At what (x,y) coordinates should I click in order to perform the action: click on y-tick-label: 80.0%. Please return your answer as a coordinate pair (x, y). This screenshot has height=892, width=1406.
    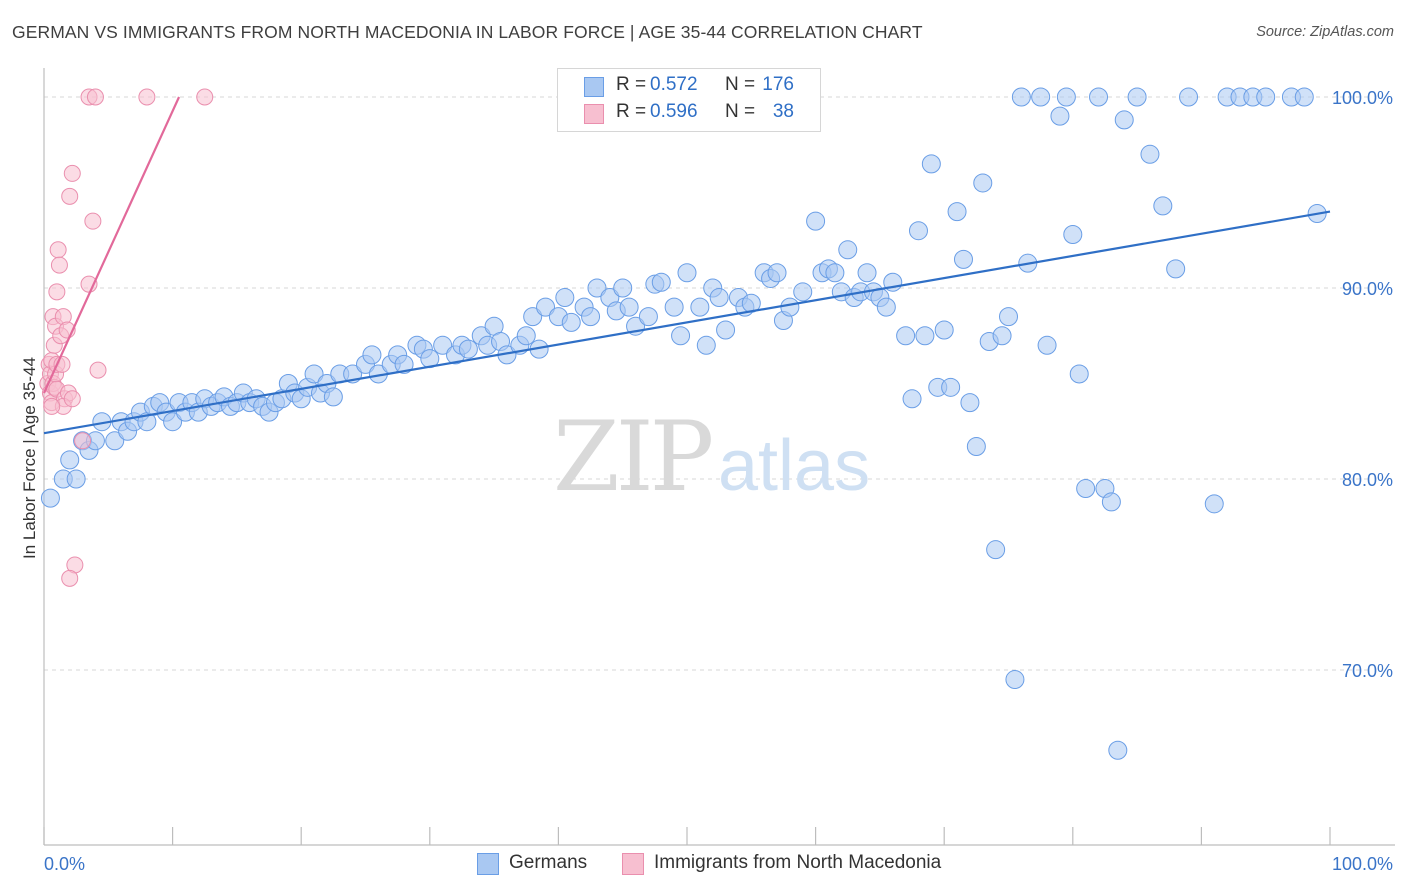
    Looking at the image, I should click on (1367, 480).